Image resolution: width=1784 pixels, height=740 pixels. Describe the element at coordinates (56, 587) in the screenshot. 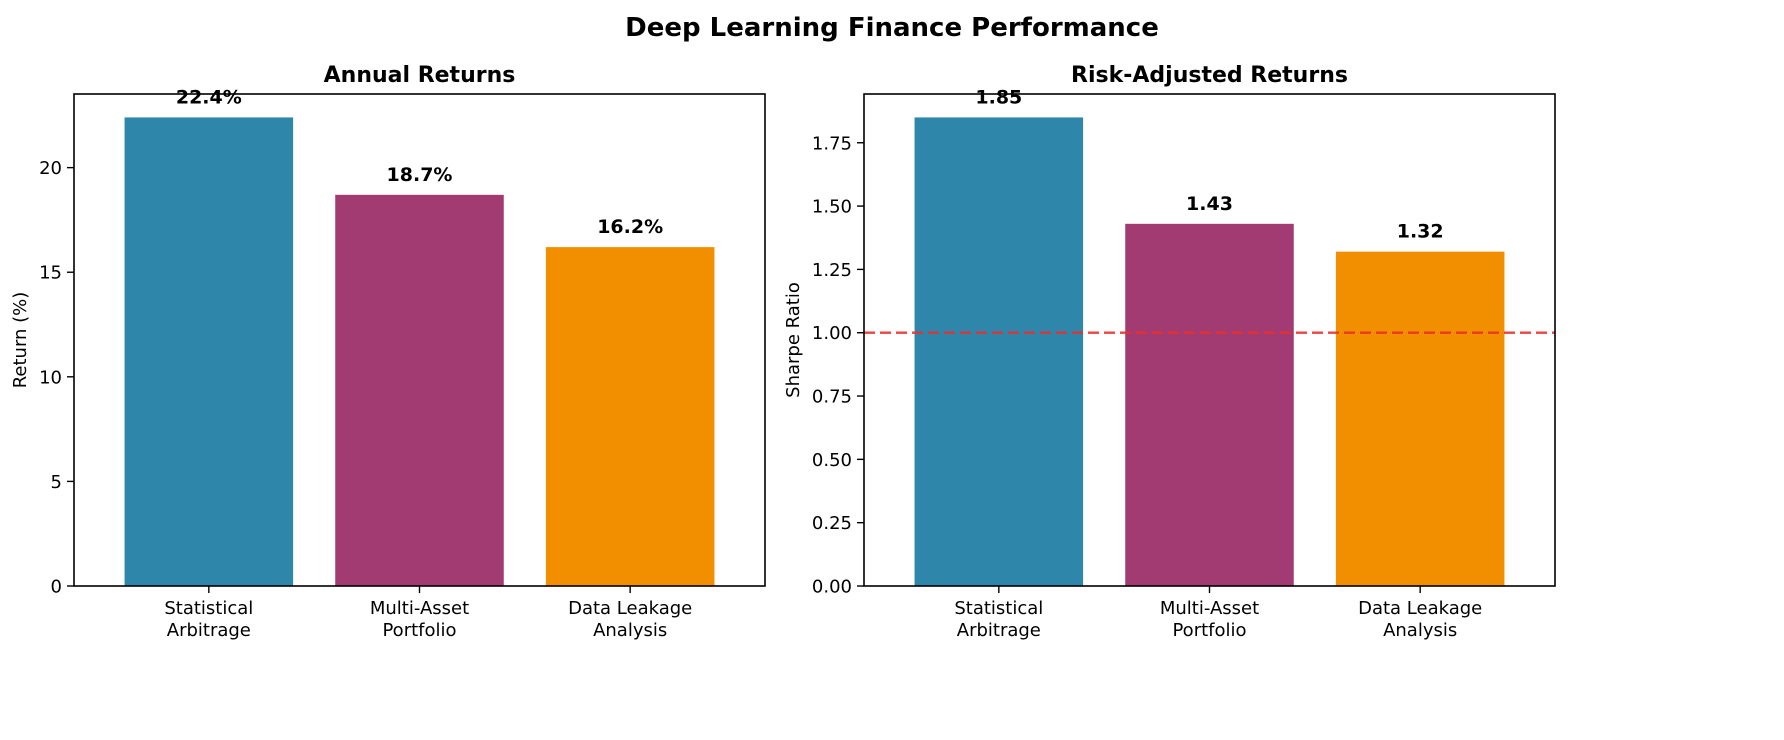

I see `chart1-y-tick-label: 0` at that location.